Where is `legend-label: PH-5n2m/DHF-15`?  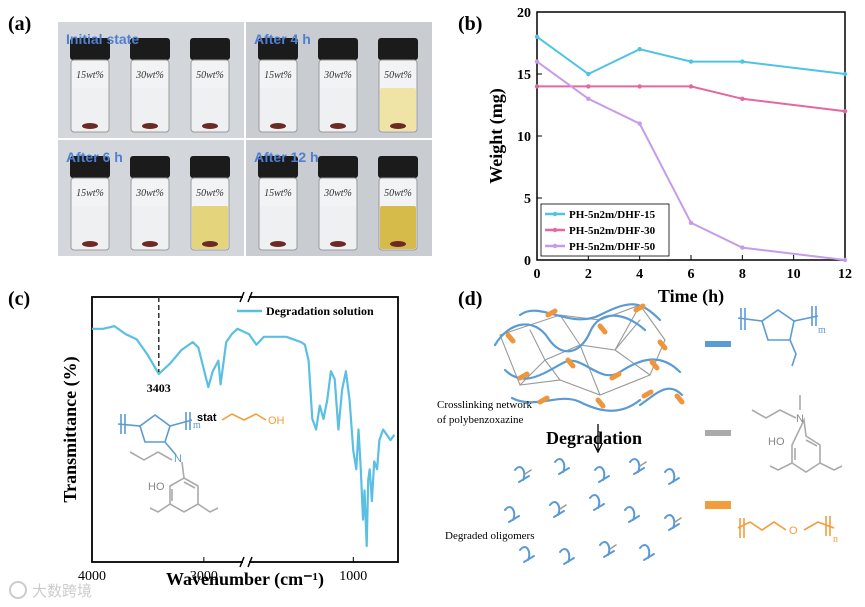 legend-label: PH-5n2m/DHF-15 is located at coordinates (612, 215).